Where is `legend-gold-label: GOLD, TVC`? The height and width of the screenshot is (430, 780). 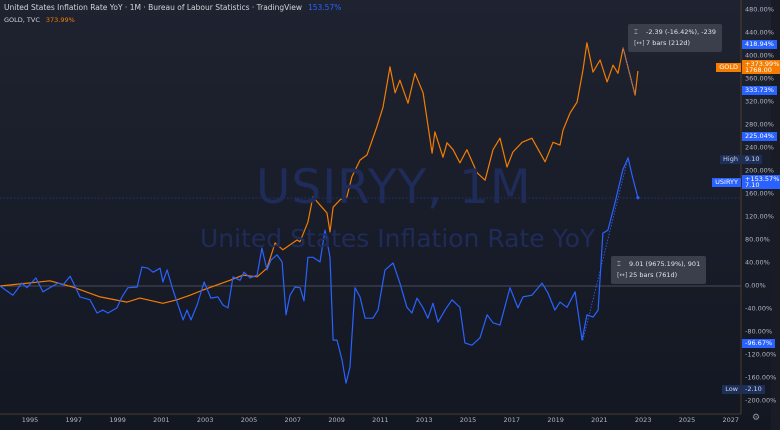
legend-gold-label: GOLD, TVC is located at coordinates (22, 20).